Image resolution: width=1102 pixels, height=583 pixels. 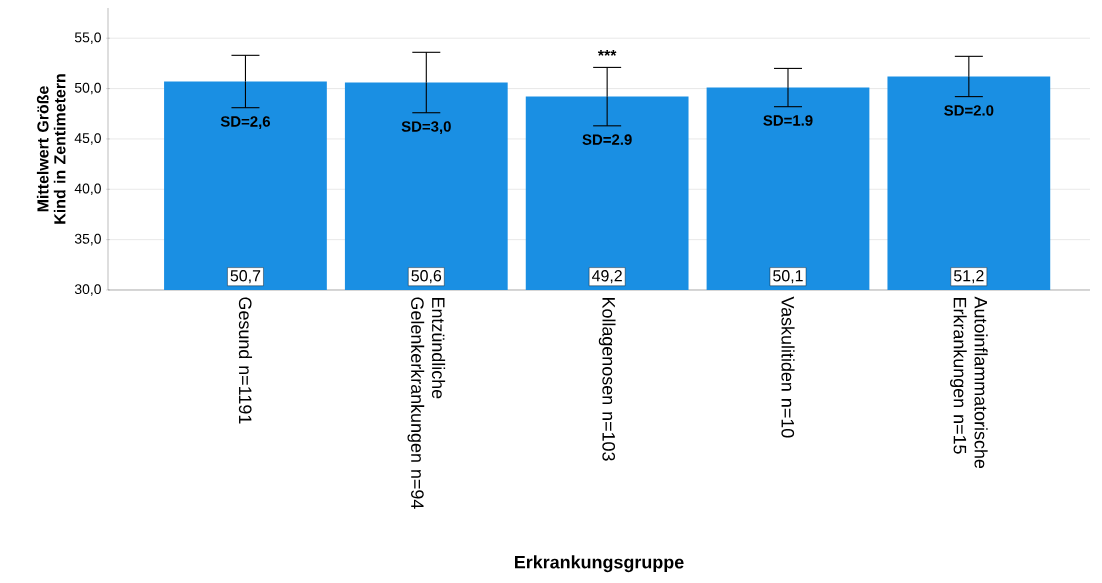 I want to click on x-axis-title: Erkrankungsgruppe, so click(x=599, y=564).